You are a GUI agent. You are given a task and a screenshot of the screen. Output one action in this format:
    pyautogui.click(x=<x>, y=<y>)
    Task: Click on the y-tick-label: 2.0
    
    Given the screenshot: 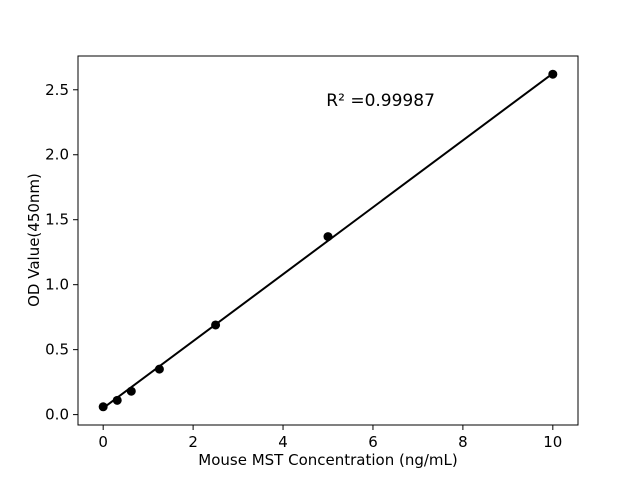 What is the action you would take?
    pyautogui.click(x=57, y=155)
    